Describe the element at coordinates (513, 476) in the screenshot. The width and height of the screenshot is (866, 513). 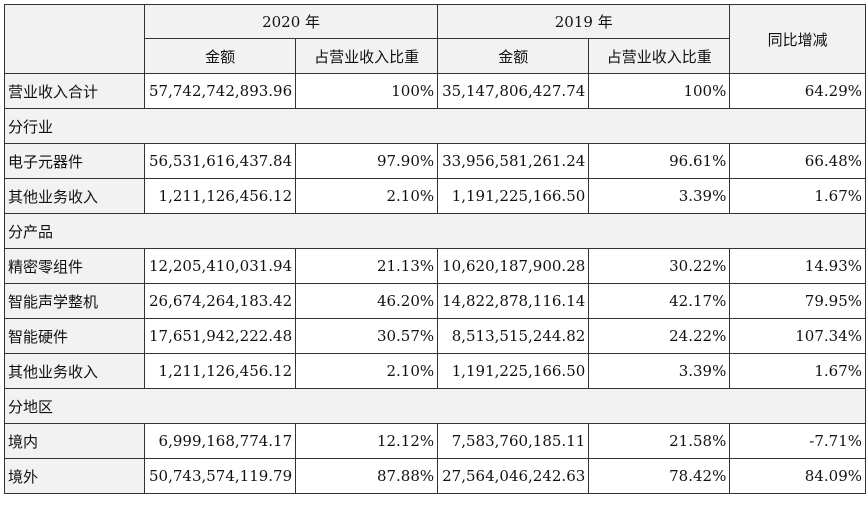
I see `amount-2019-cell: 27,564,046,242.63` at that location.